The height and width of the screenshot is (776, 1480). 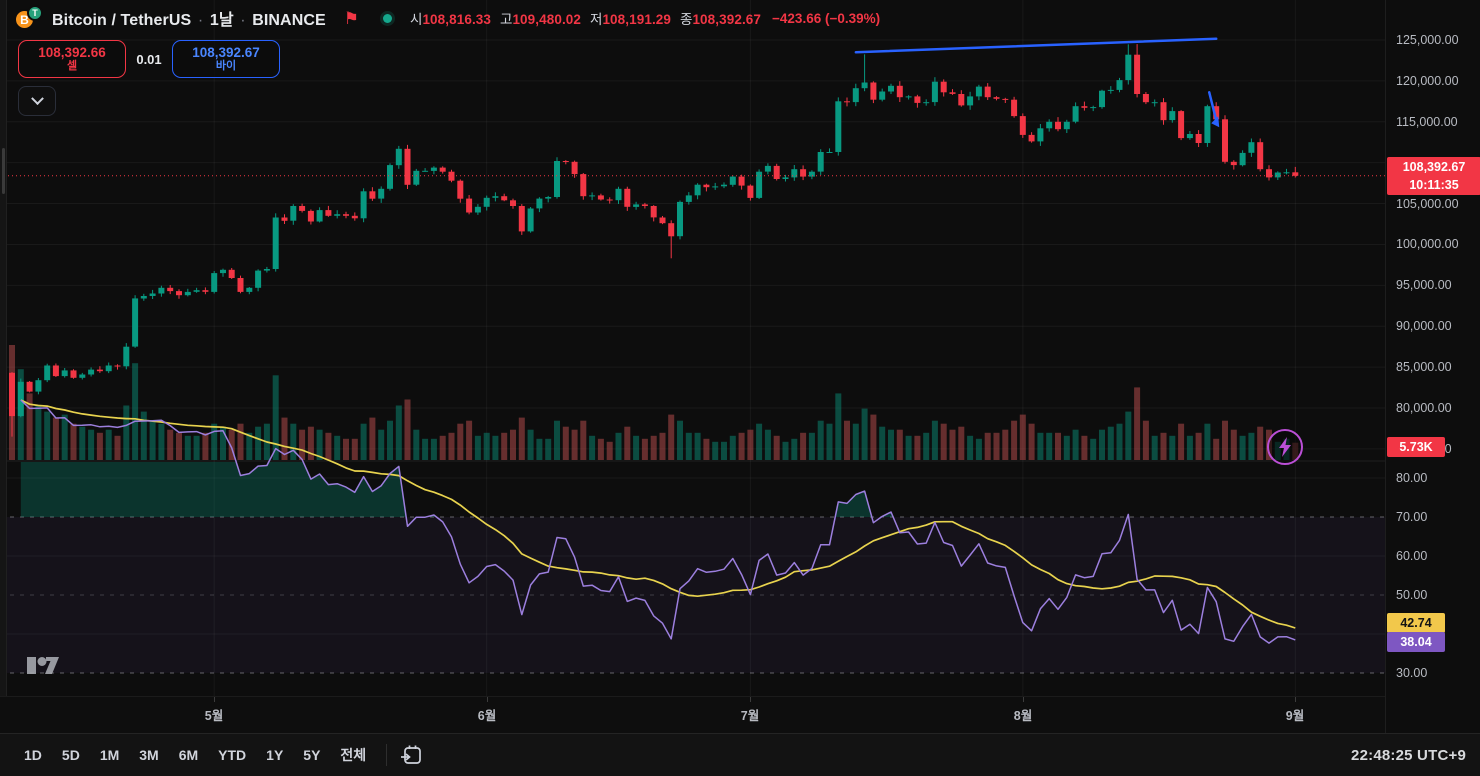 I want to click on symbol-title: Bitcoin / TetherUS · 1날 · BINANCE, so click(x=189, y=20).